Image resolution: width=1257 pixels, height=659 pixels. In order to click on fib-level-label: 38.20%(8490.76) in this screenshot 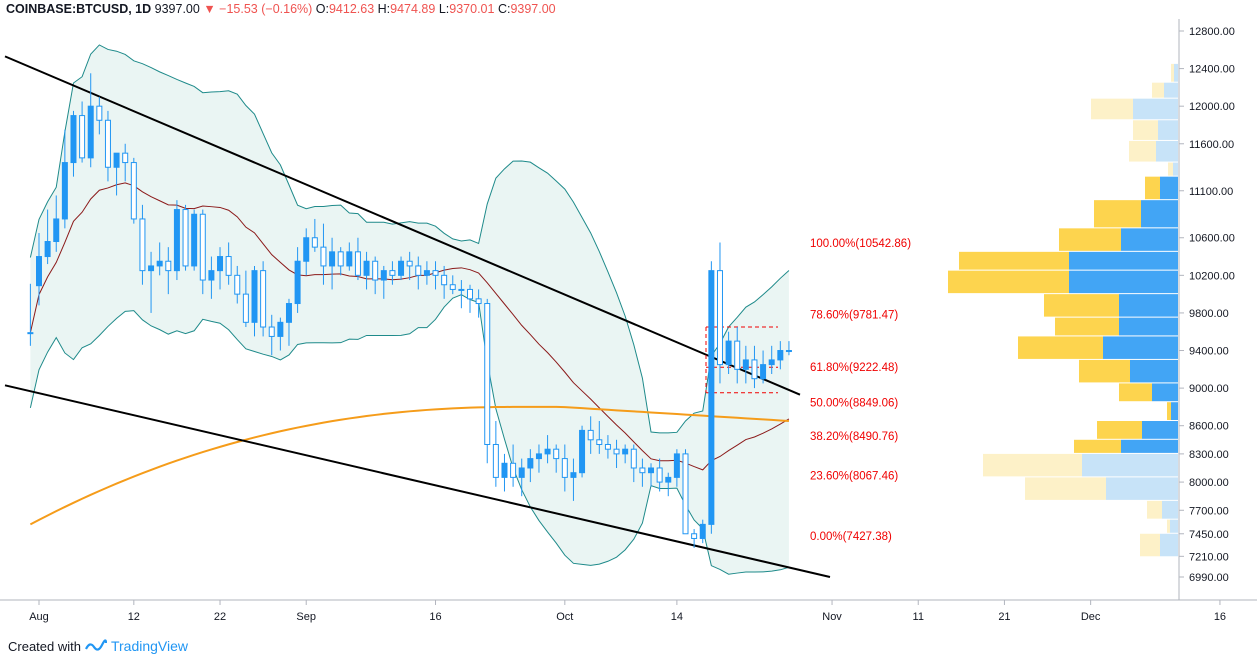, I will do `click(854, 437)`.